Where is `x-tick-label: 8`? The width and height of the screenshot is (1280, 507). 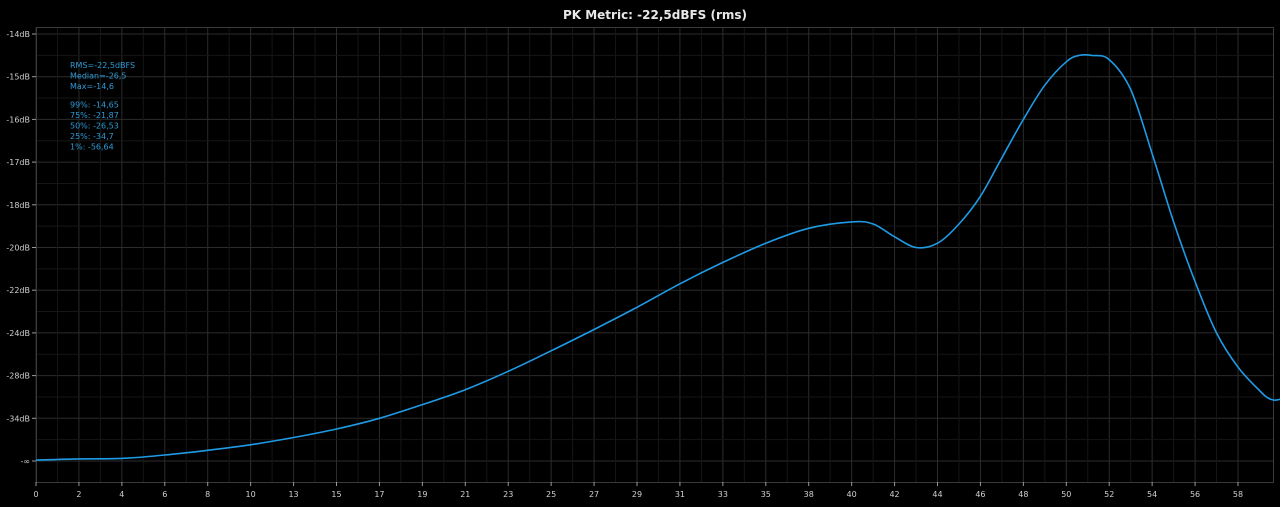 x-tick-label: 8 is located at coordinates (207, 494).